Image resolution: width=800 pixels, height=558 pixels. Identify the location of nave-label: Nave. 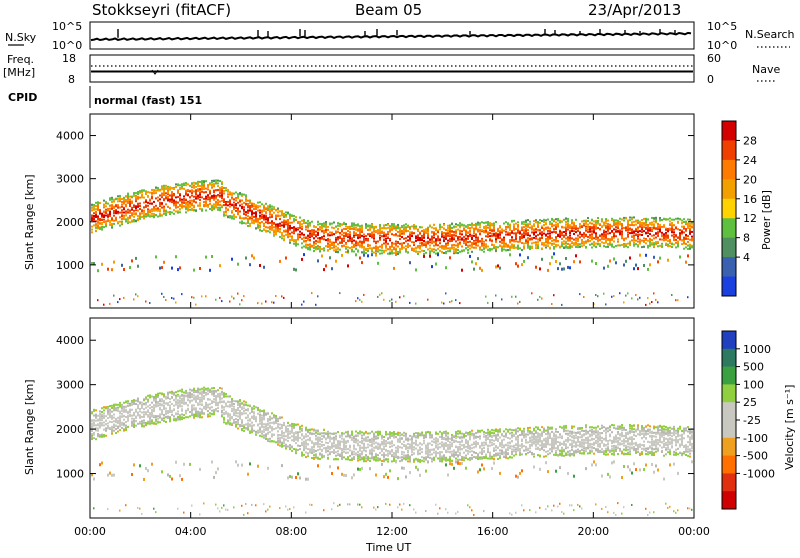
(766, 69).